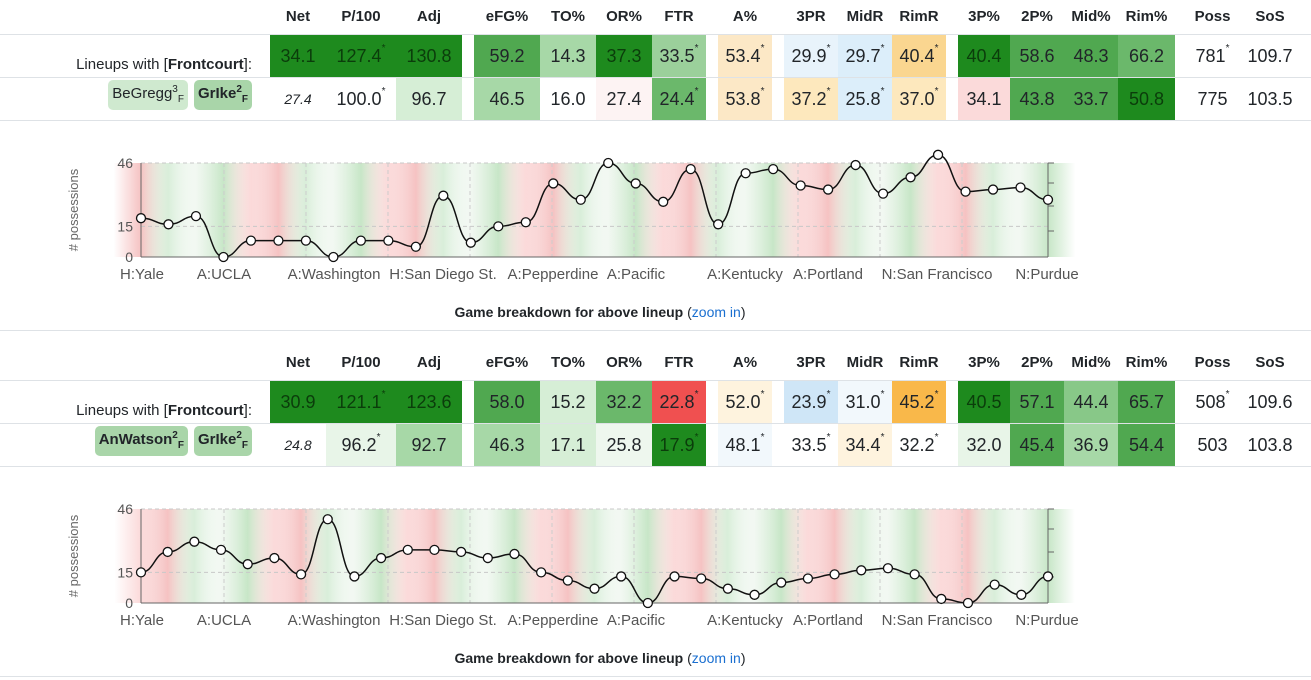  I want to click on stat-cell-ftr: 22.8*, so click(679, 402).